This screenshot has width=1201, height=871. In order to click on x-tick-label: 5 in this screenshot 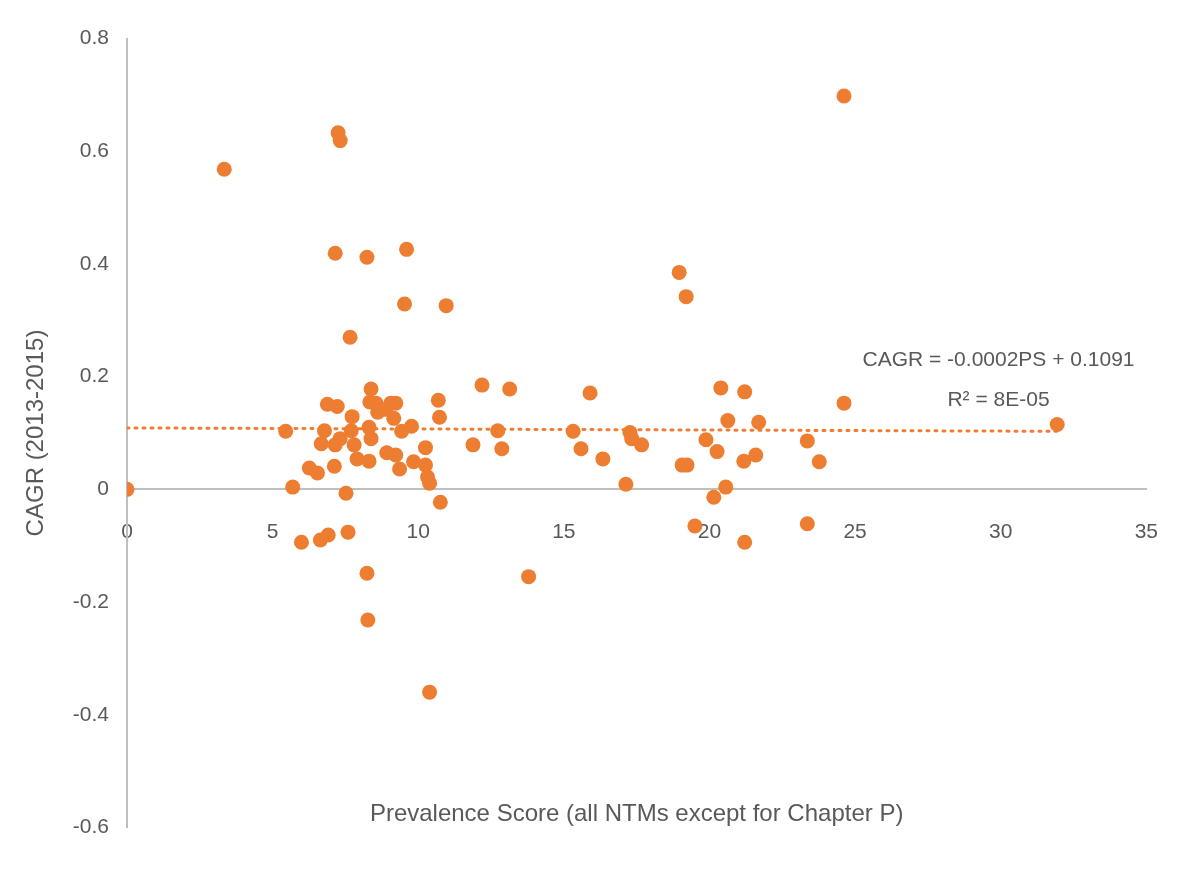, I will do `click(272, 530)`.